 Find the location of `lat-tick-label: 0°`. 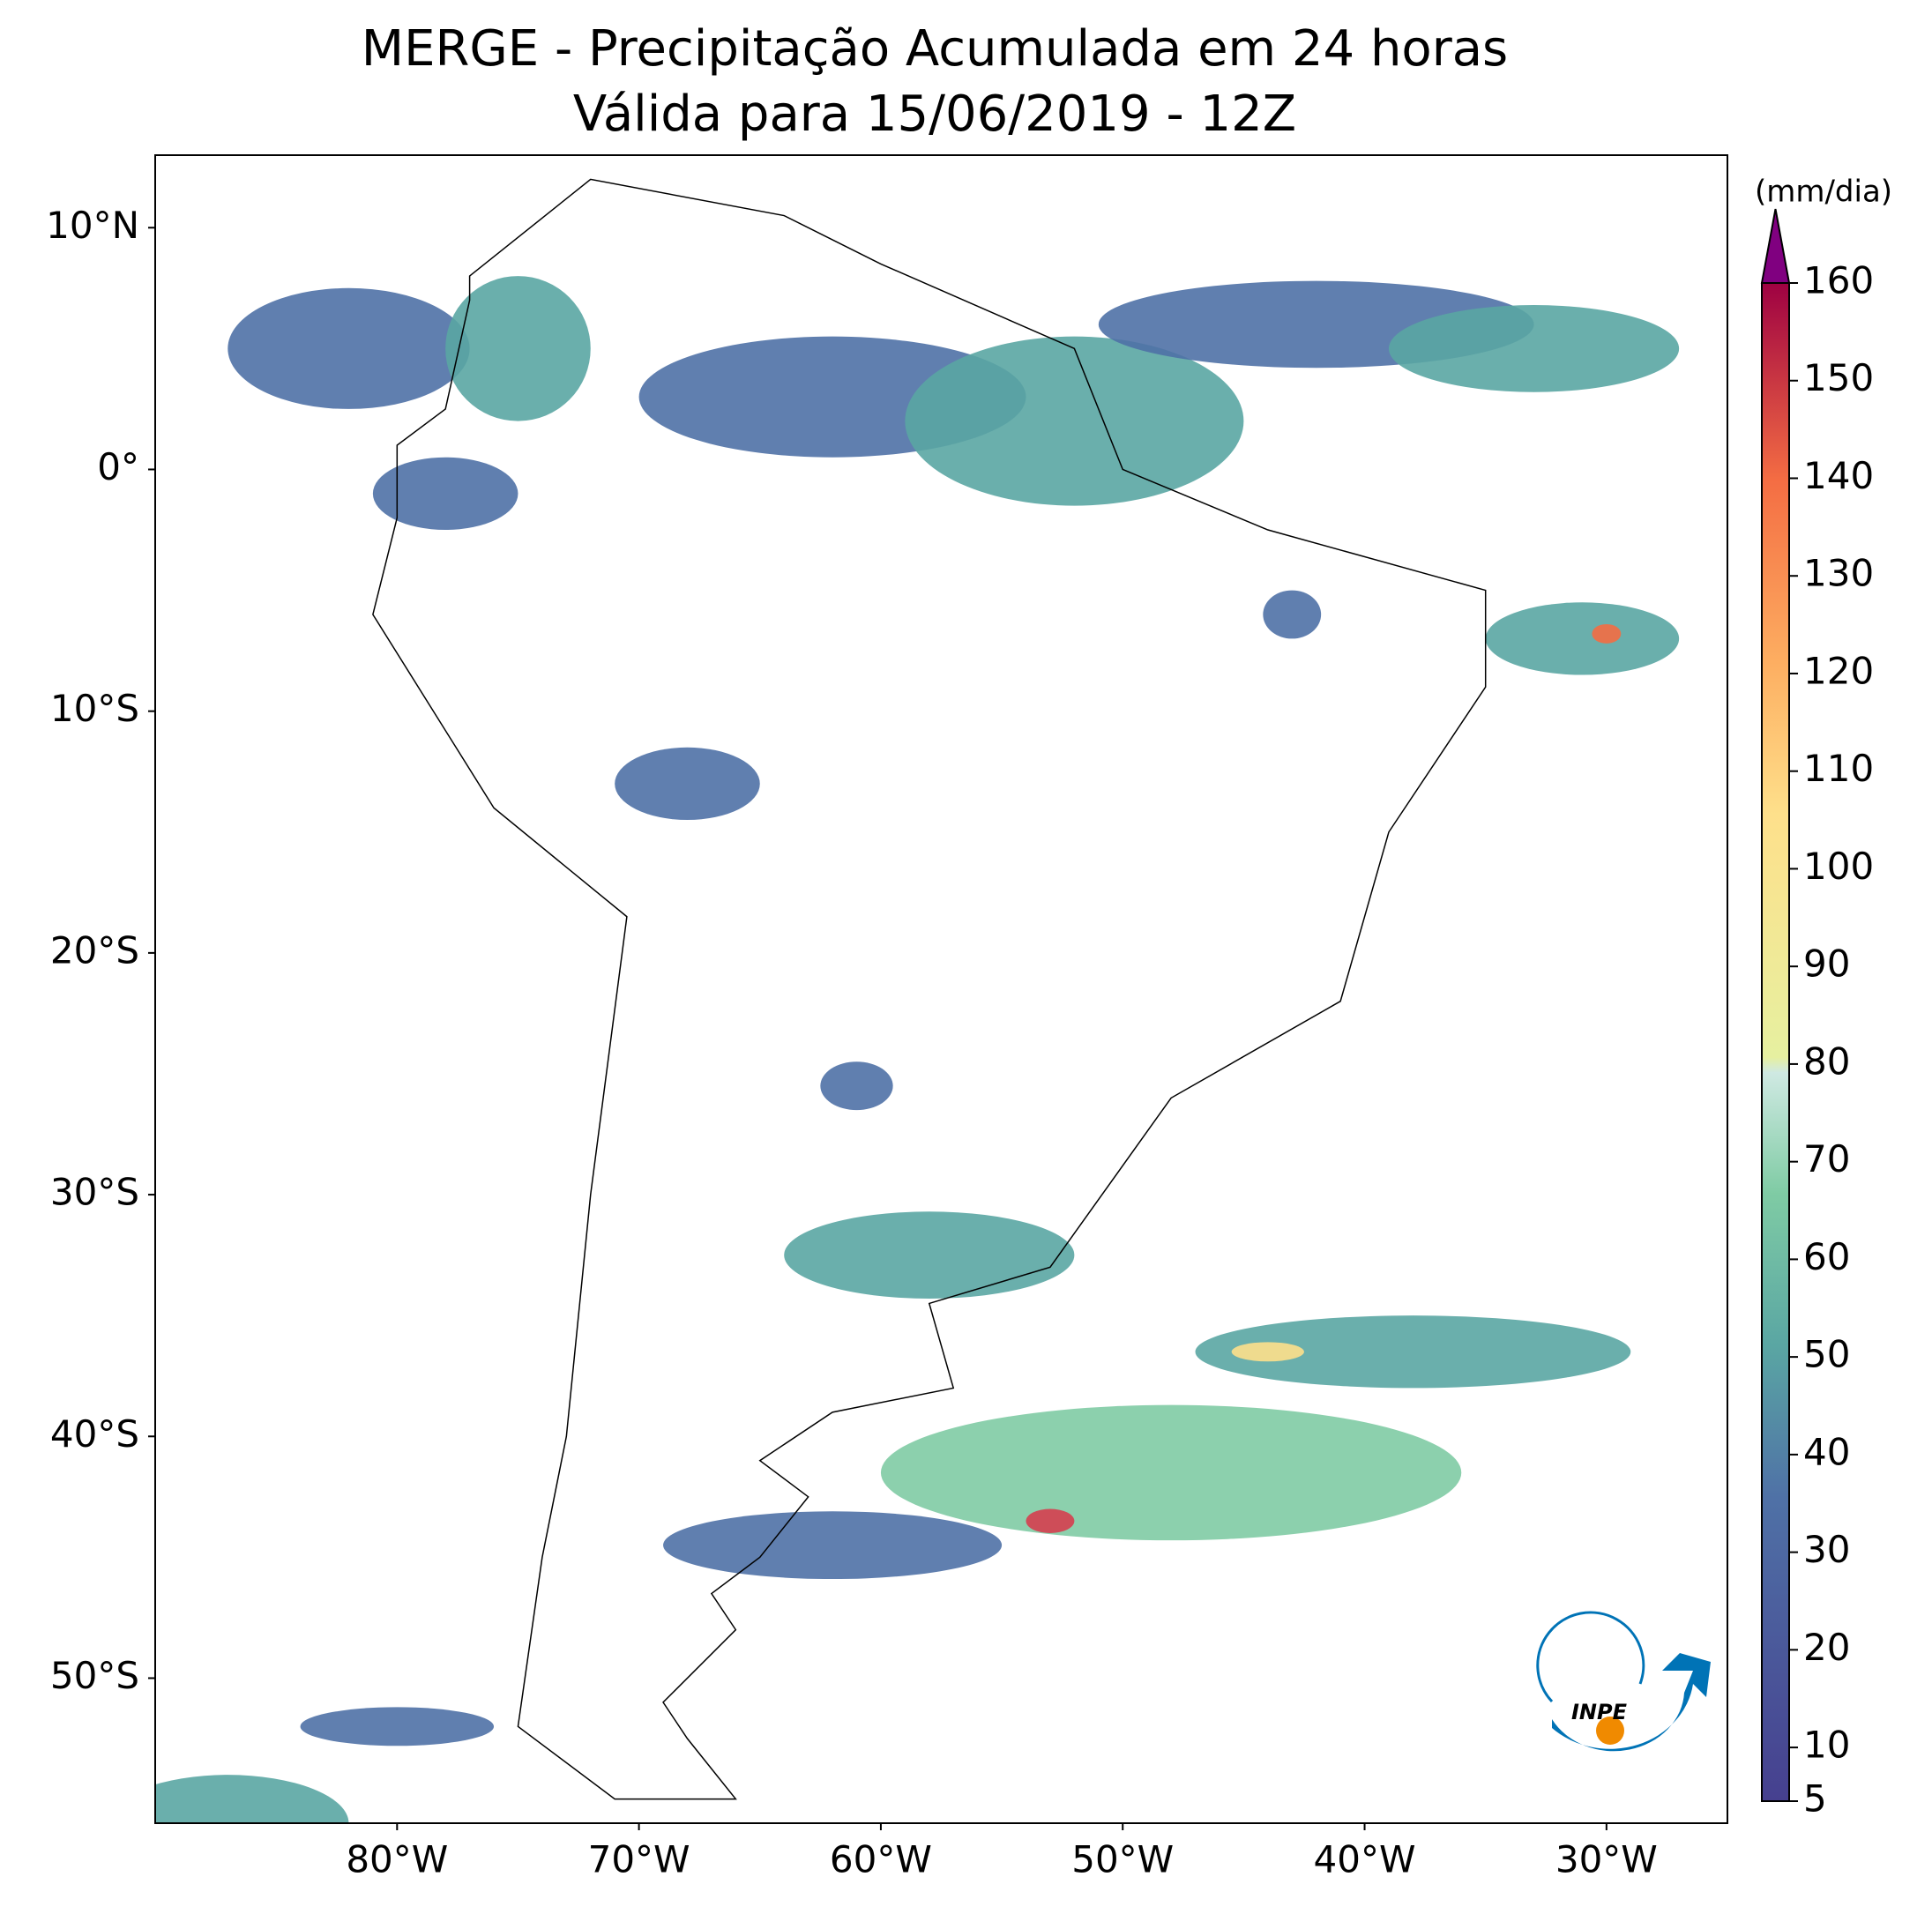

lat-tick-label: 0° is located at coordinates (118, 466).